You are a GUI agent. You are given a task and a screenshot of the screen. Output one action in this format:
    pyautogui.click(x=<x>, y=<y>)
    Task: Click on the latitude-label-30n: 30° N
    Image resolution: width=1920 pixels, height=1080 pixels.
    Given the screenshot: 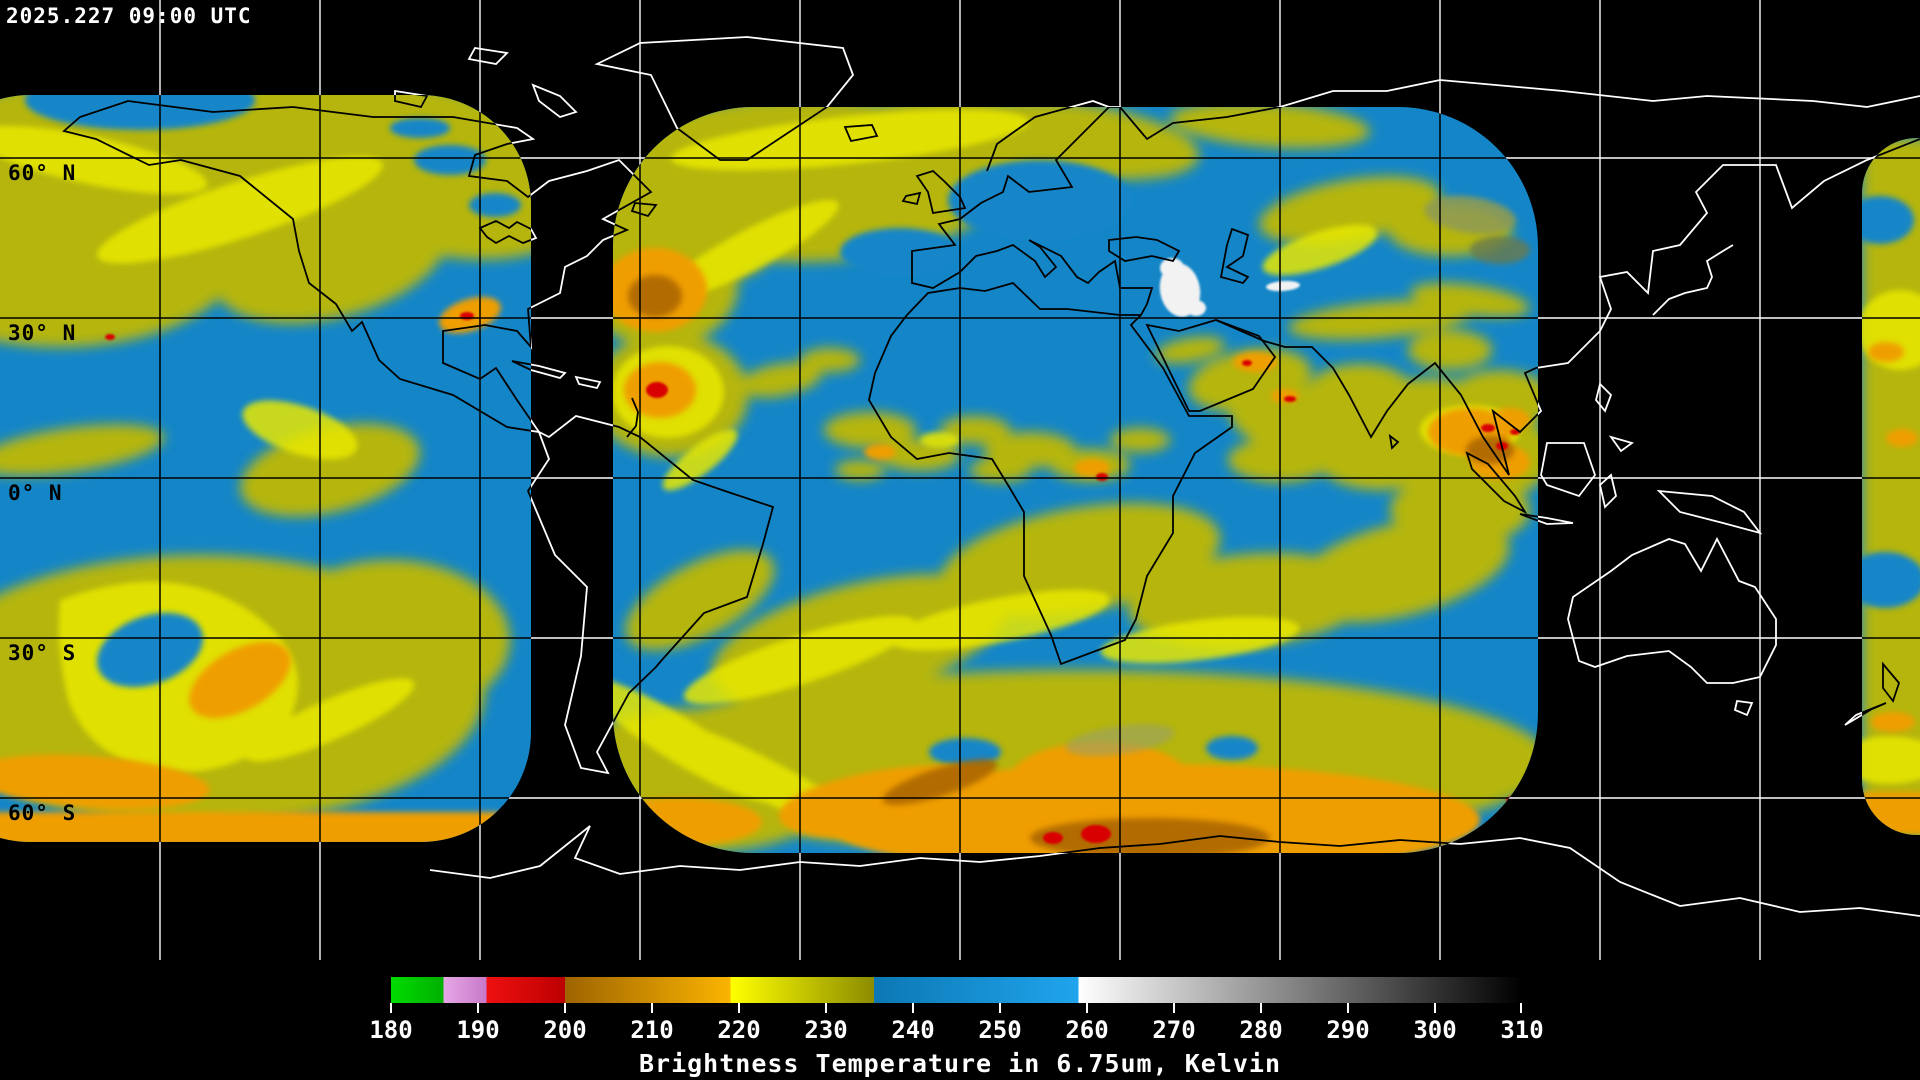 What is the action you would take?
    pyautogui.click(x=42, y=333)
    